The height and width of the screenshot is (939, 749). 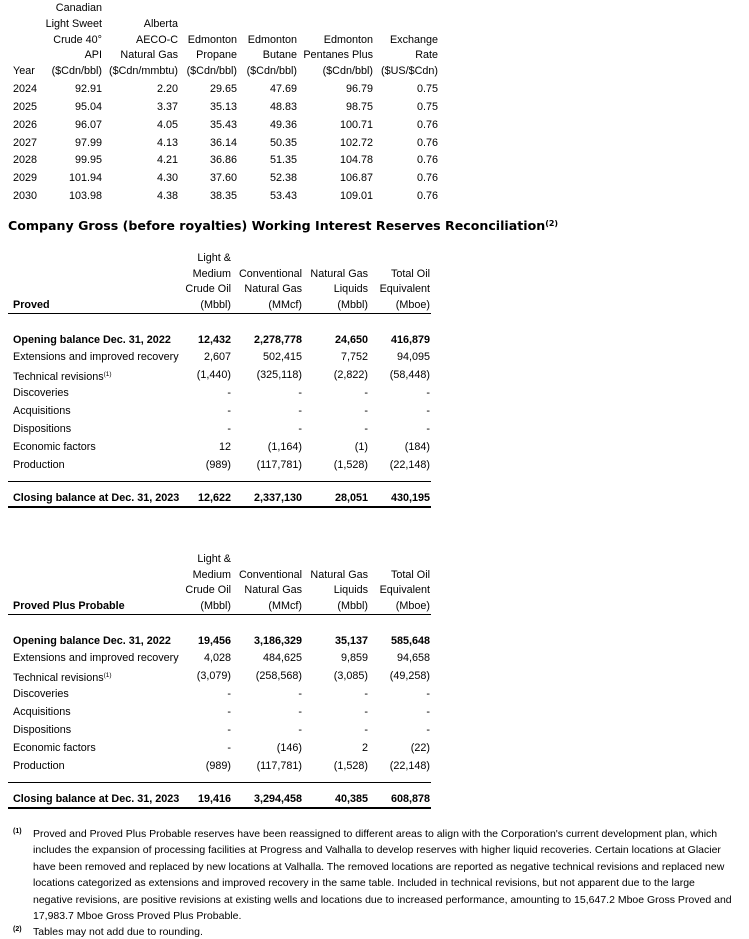 I want to click on cell: 37.60, so click(x=223, y=178).